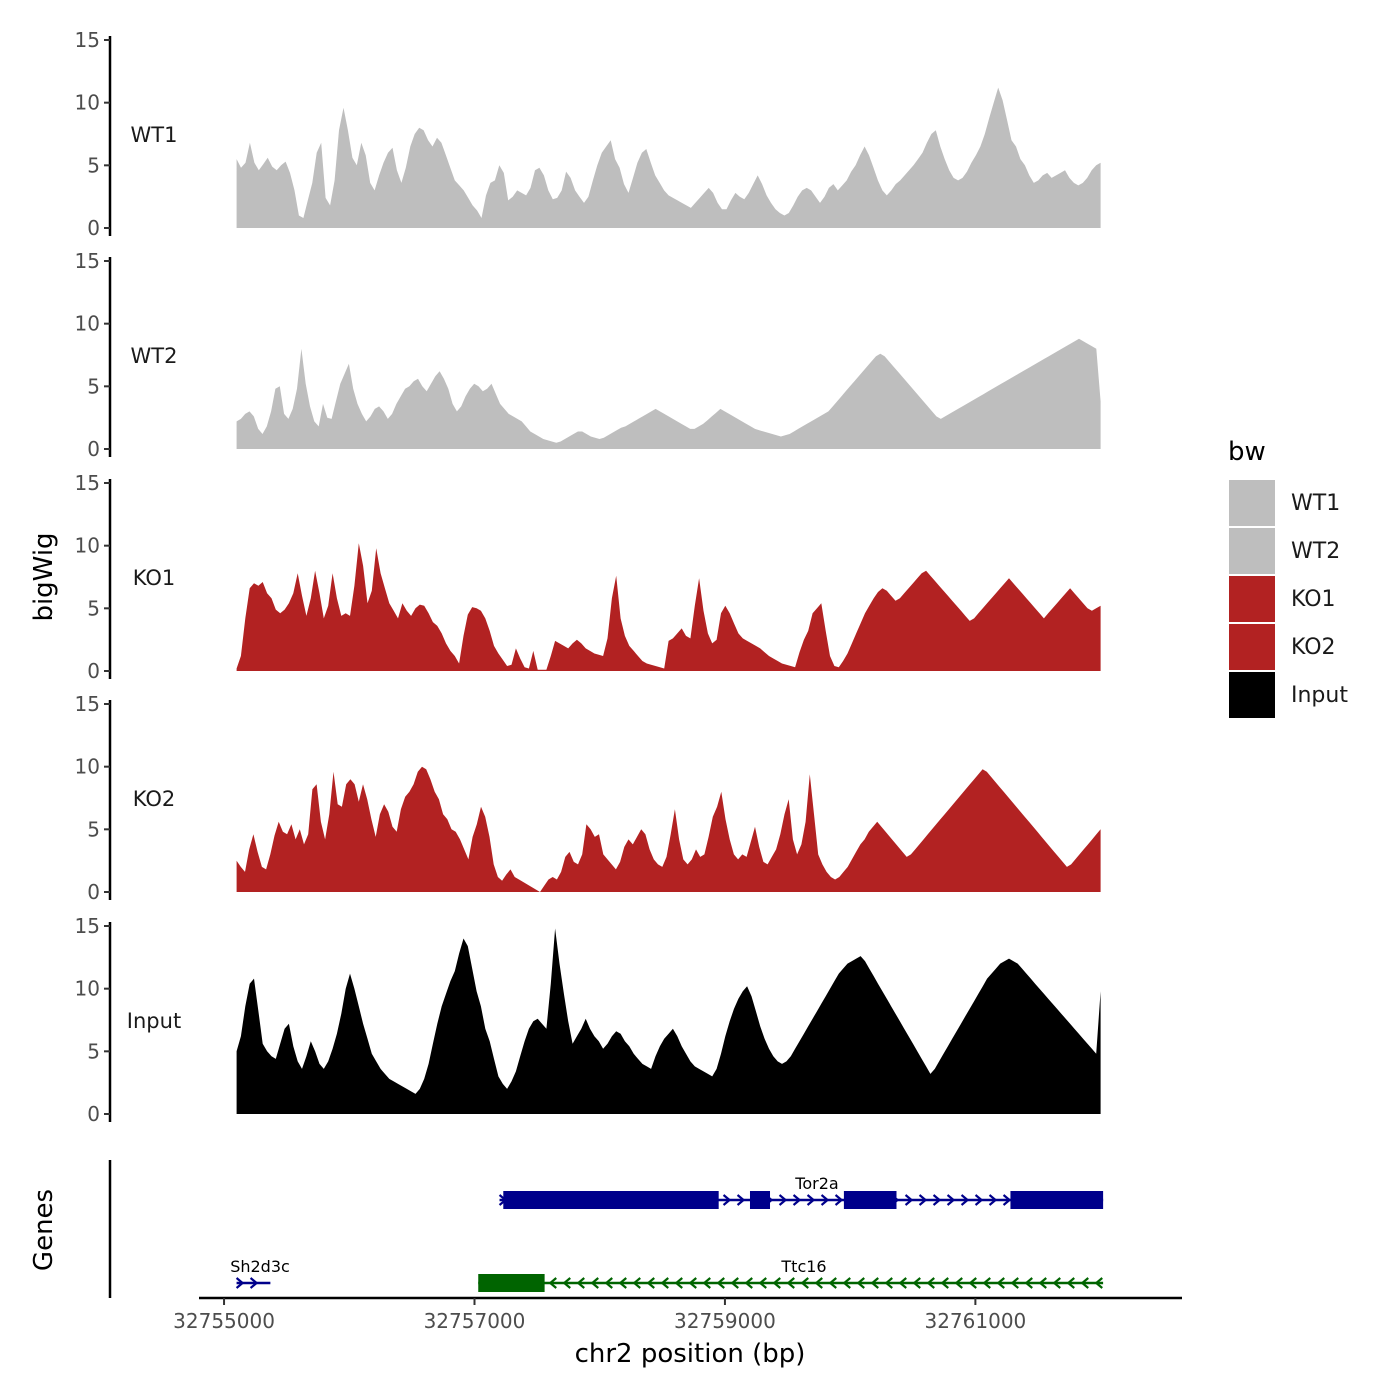  Describe the element at coordinates (725, 1321) in the screenshot. I see `x-tick-label: 32759000` at that location.